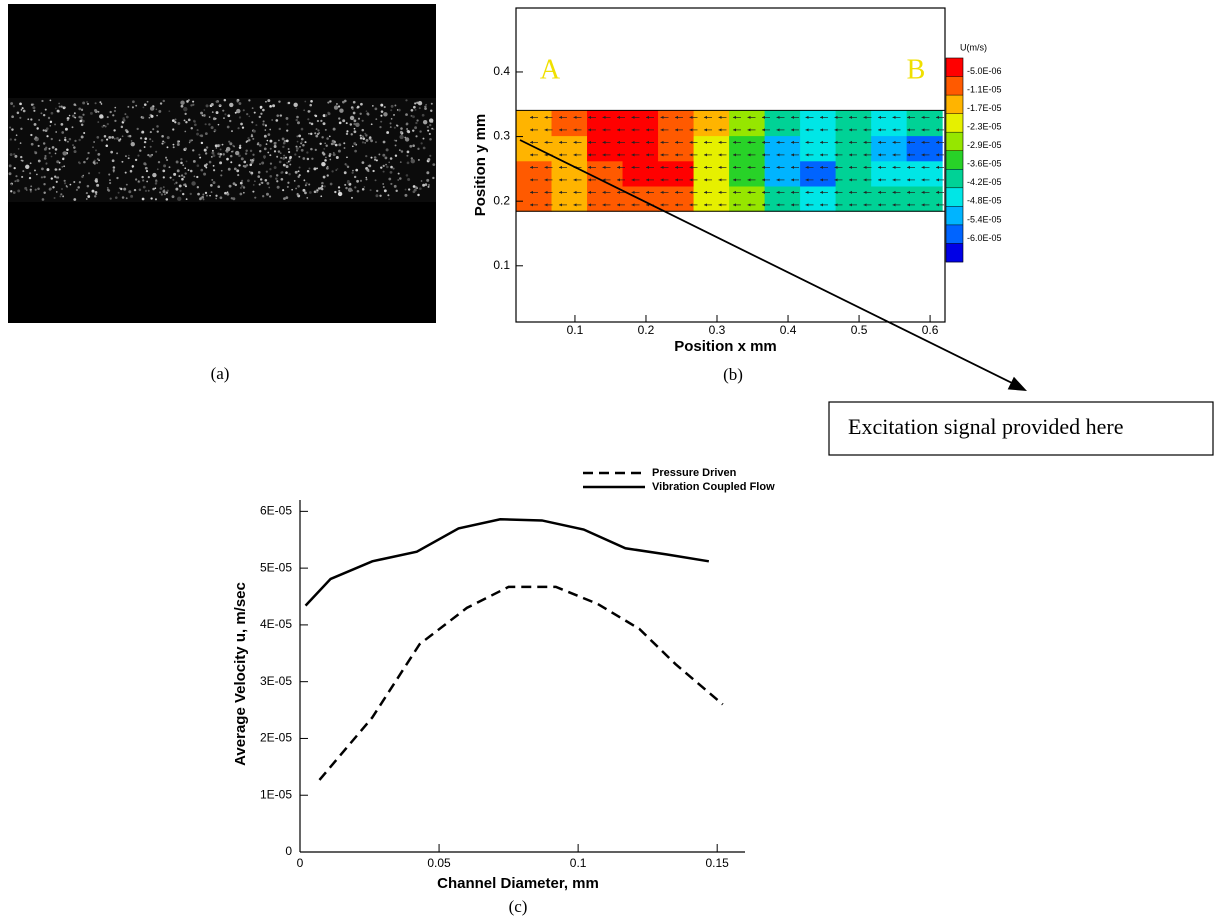 This screenshot has width=1214, height=920. What do you see at coordinates (717, 330) in the screenshot?
I see `x-tick-label: 0.3` at bounding box center [717, 330].